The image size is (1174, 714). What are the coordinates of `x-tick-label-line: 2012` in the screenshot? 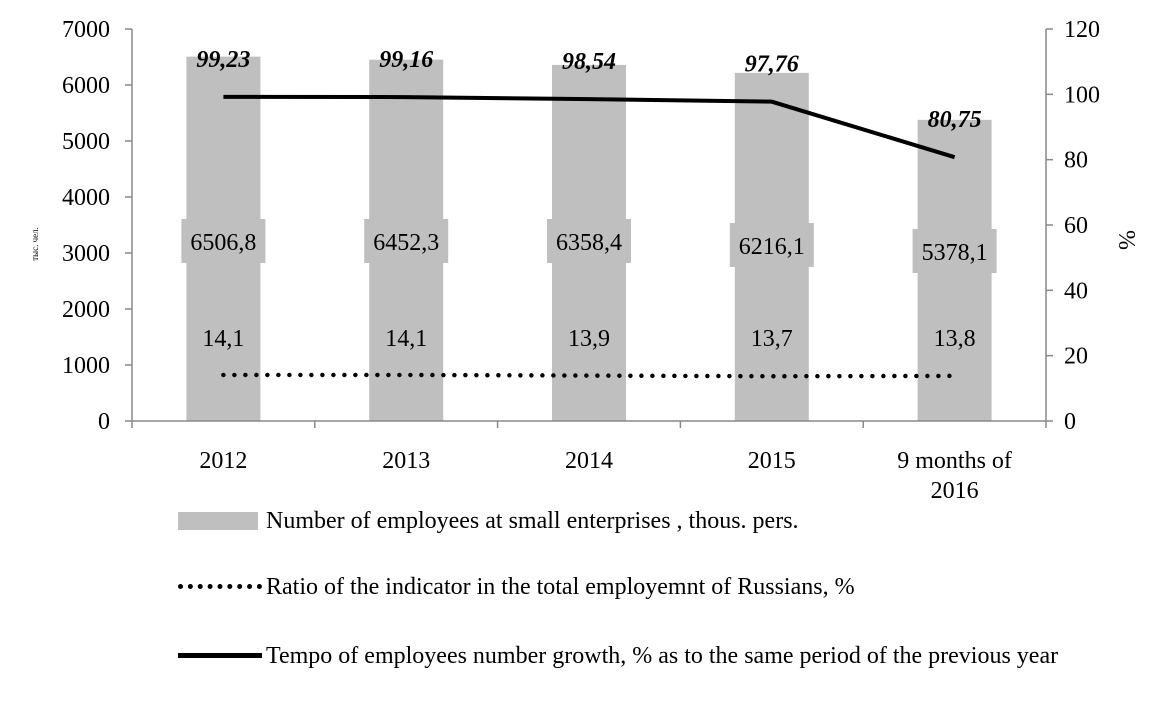 It's located at (223, 461).